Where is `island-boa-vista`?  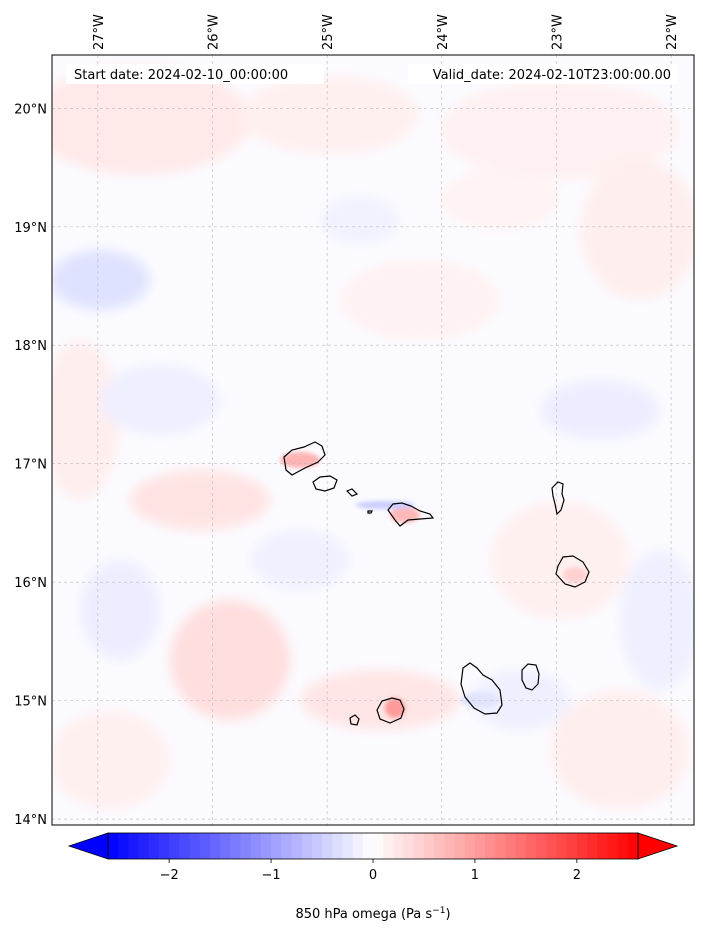 island-boa-vista is located at coordinates (572, 571).